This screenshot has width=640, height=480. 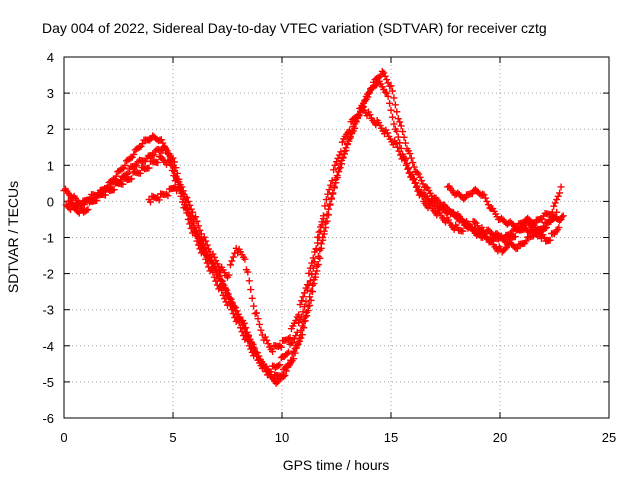 I want to click on y-tick-label: 4, so click(x=50, y=57).